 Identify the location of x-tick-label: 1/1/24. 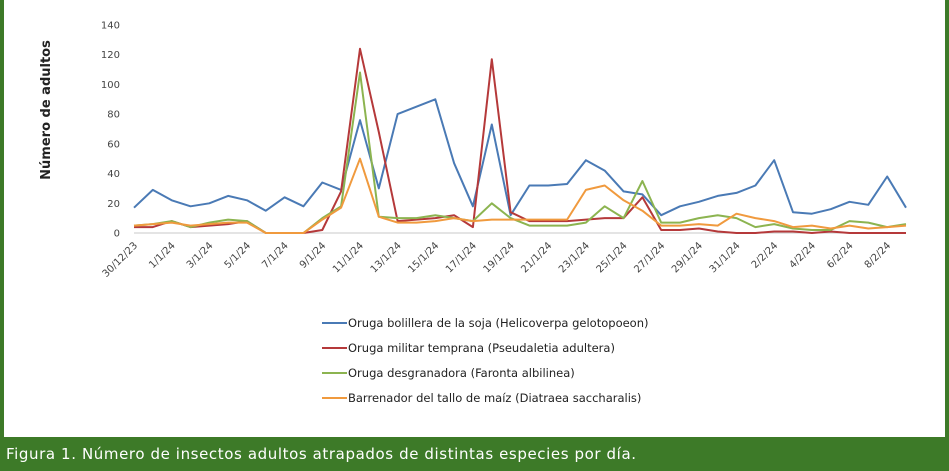
(162, 255).